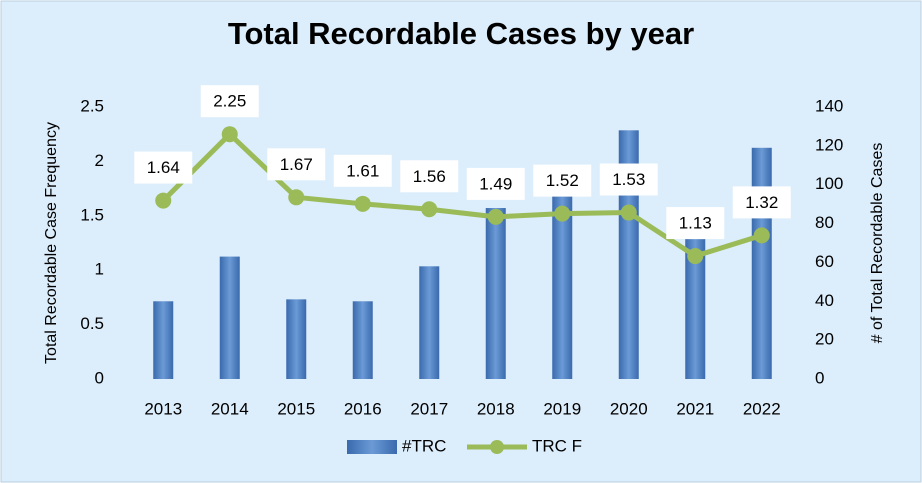 Image resolution: width=922 pixels, height=483 pixels. I want to click on y2-tick-label: 80, so click(824, 222).